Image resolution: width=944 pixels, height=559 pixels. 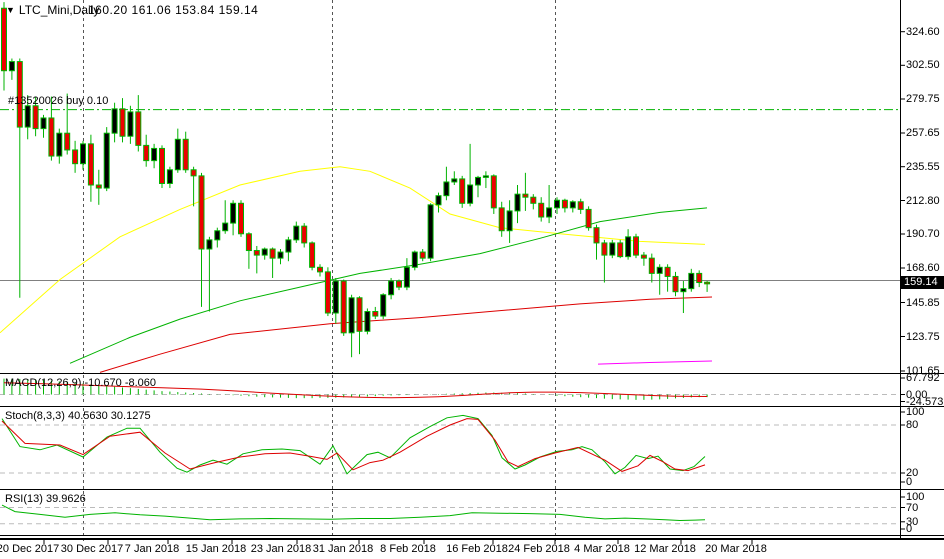 I want to click on open-order-label: #13520026 buy 0.10, so click(x=58, y=101).